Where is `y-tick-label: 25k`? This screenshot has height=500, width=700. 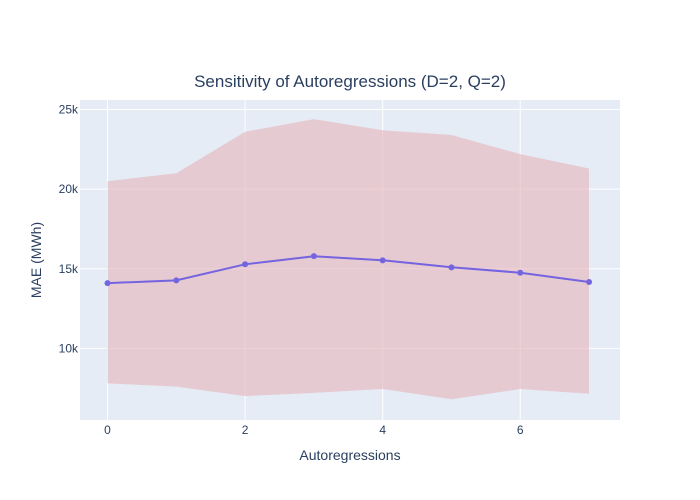
y-tick-label: 25k is located at coordinates (69, 110).